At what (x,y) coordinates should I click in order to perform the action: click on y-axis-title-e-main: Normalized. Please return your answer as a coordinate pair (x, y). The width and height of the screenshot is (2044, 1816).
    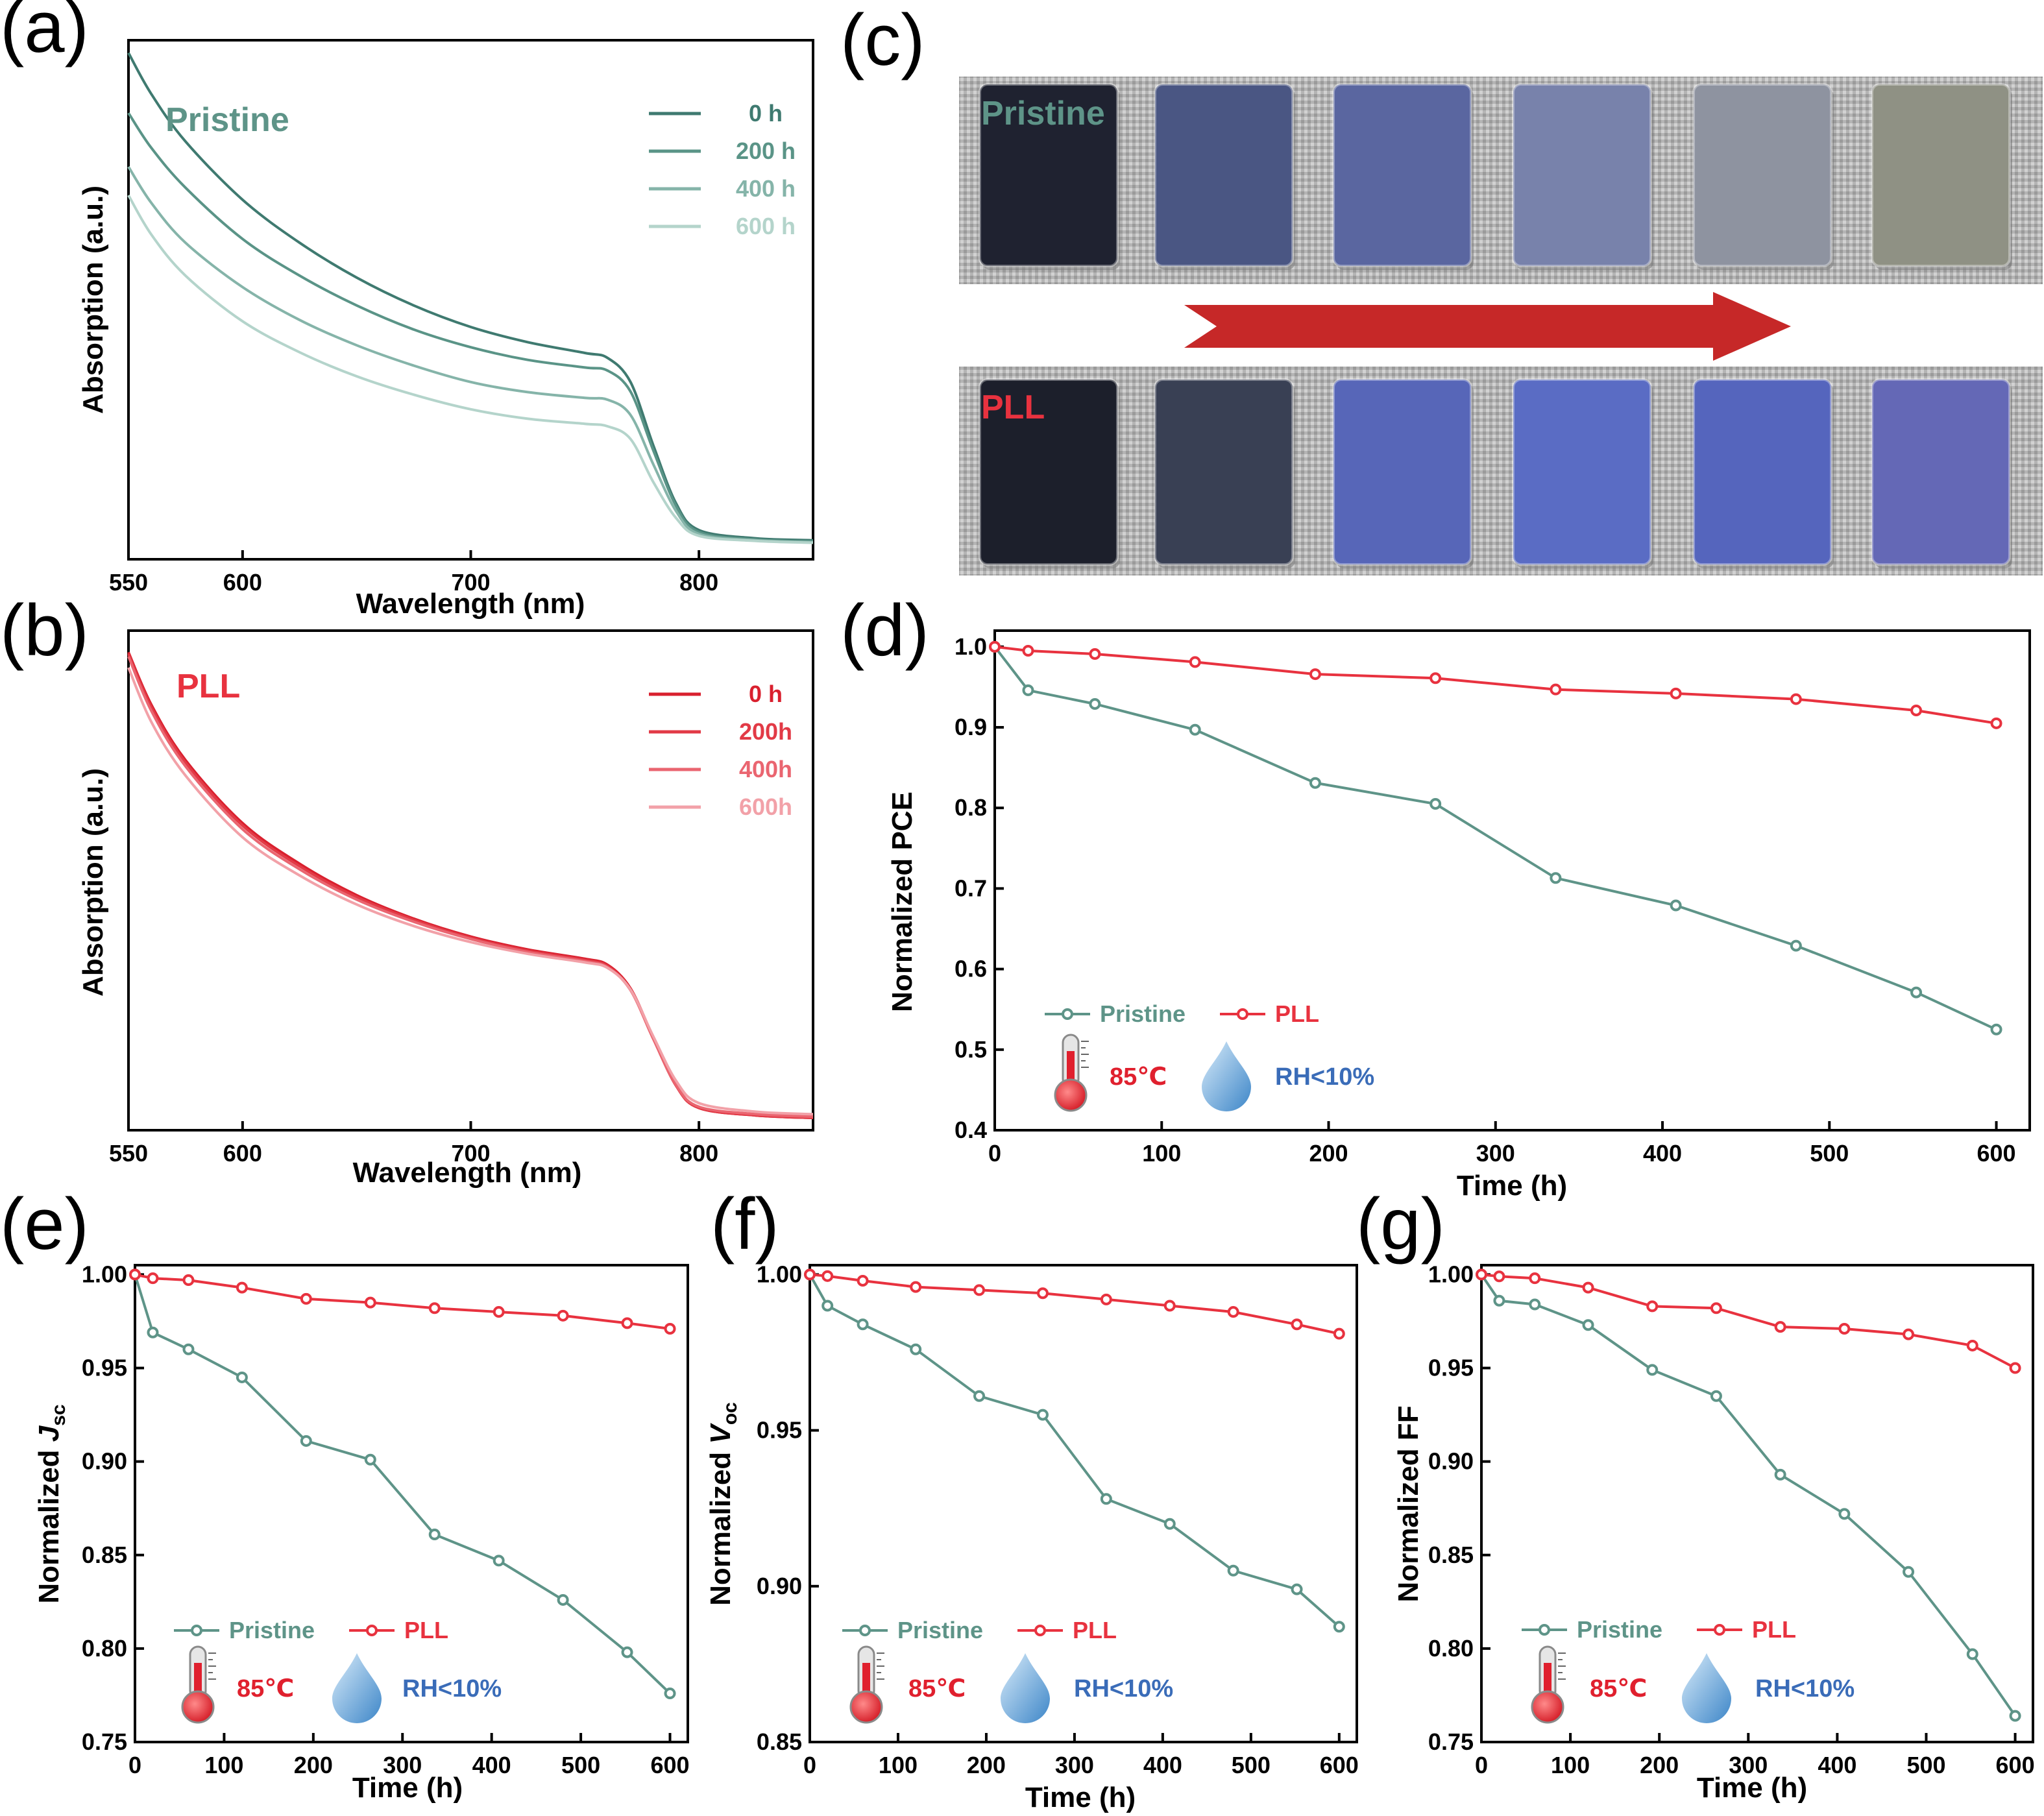
    Looking at the image, I should click on (49, 1522).